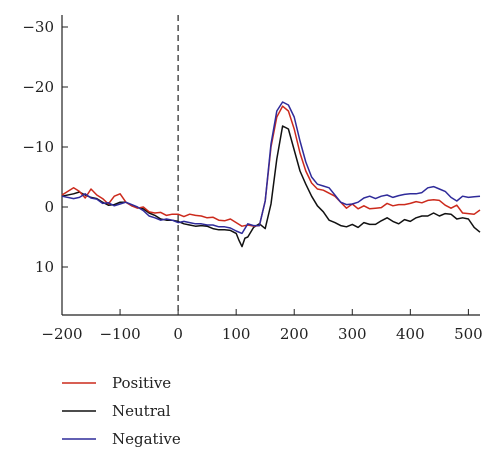  What do you see at coordinates (141, 383) in the screenshot?
I see `legend-label-positive: Positive` at bounding box center [141, 383].